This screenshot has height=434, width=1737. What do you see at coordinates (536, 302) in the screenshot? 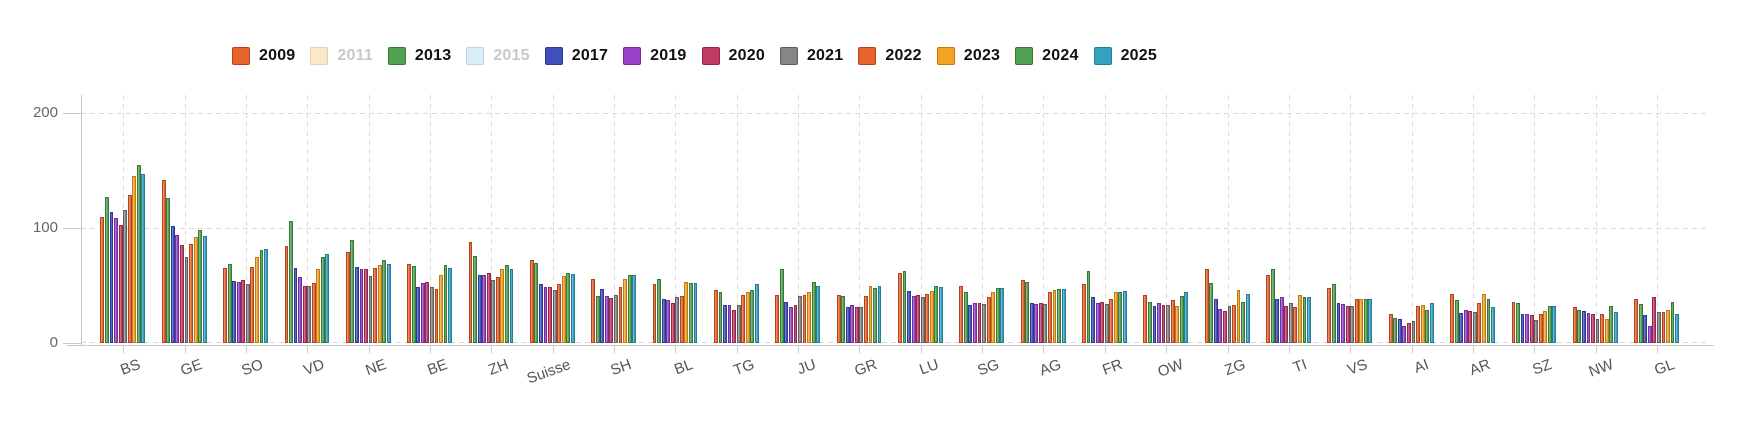
I see `bar-2013-Suisse` at bounding box center [536, 302].